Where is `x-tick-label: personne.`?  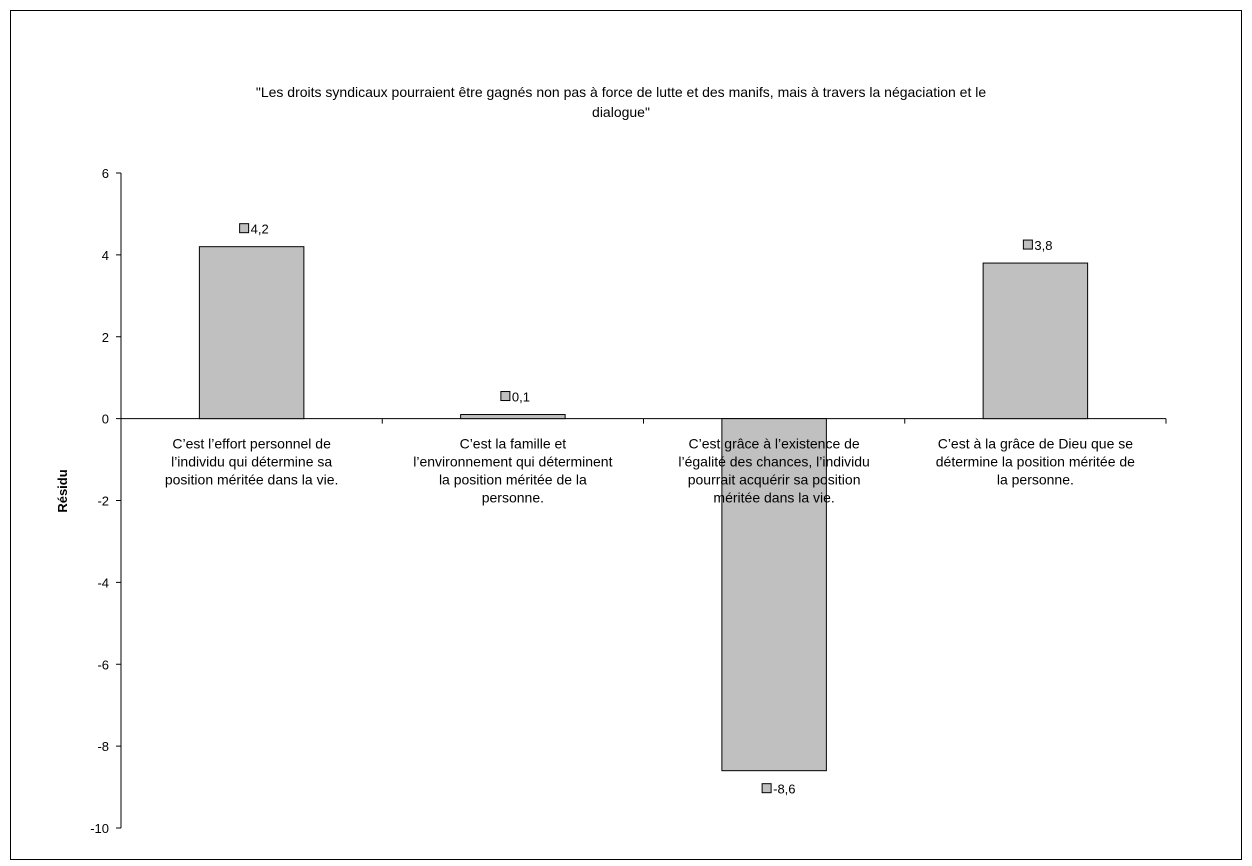 x-tick-label: personne. is located at coordinates (513, 498).